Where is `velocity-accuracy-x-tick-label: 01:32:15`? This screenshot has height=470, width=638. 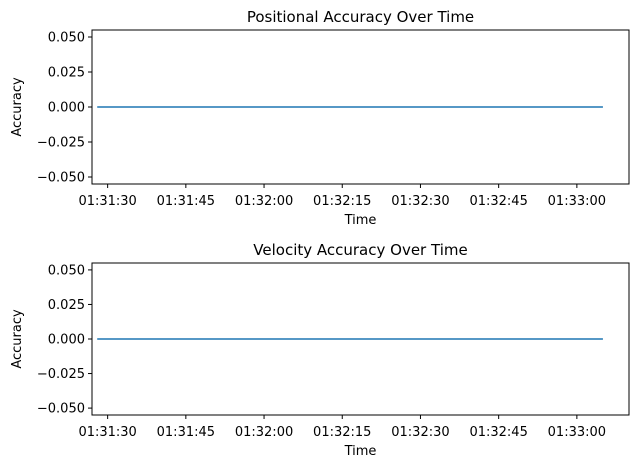 velocity-accuracy-x-tick-label: 01:32:15 is located at coordinates (342, 432).